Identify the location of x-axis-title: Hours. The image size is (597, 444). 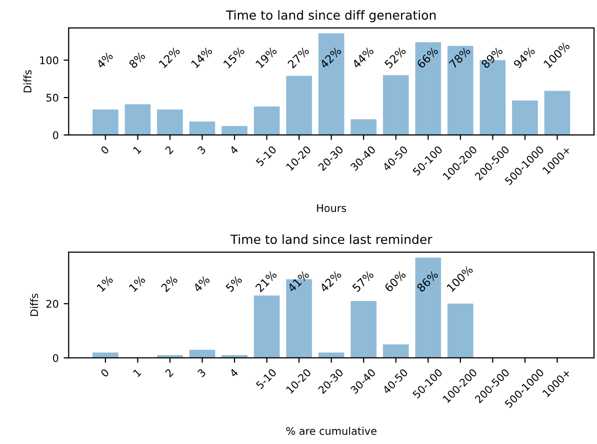
(331, 208).